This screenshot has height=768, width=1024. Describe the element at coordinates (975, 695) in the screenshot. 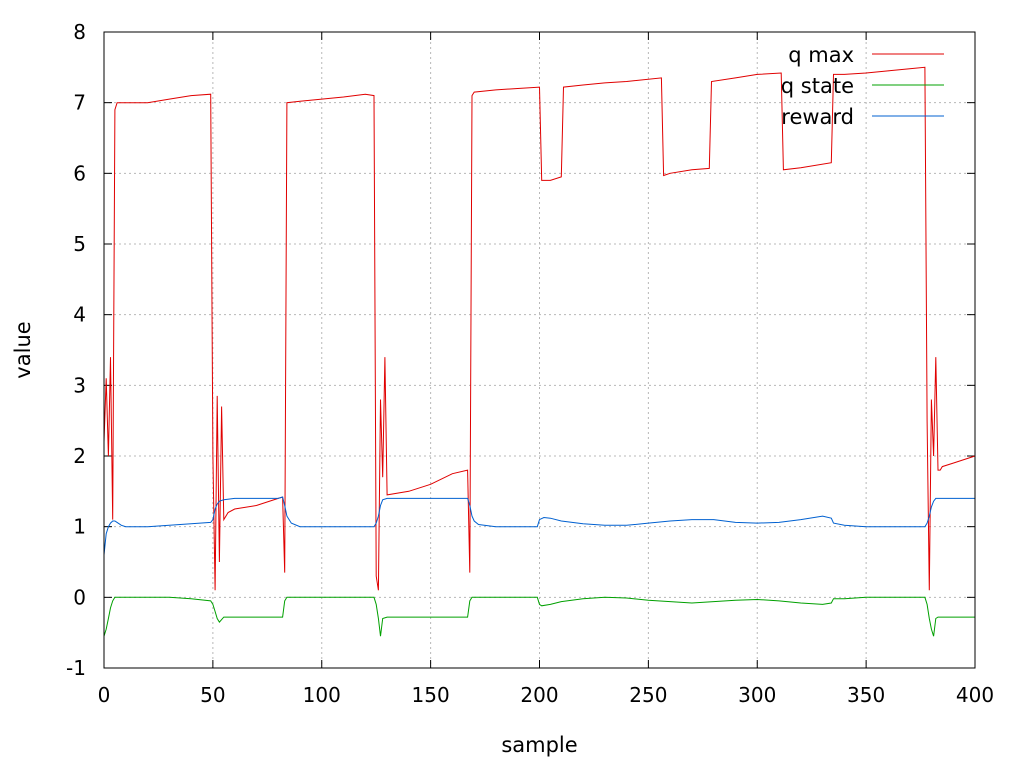

I see `x-tick-label: 400` at that location.